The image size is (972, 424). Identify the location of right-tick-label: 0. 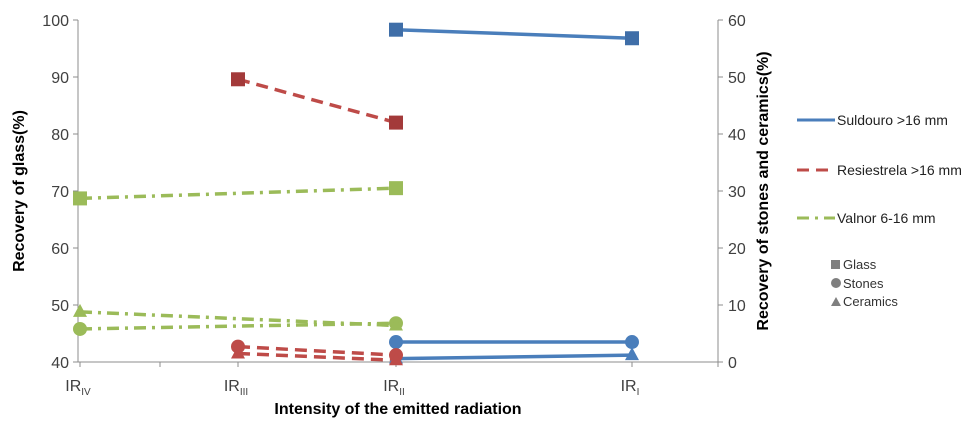
(732, 363).